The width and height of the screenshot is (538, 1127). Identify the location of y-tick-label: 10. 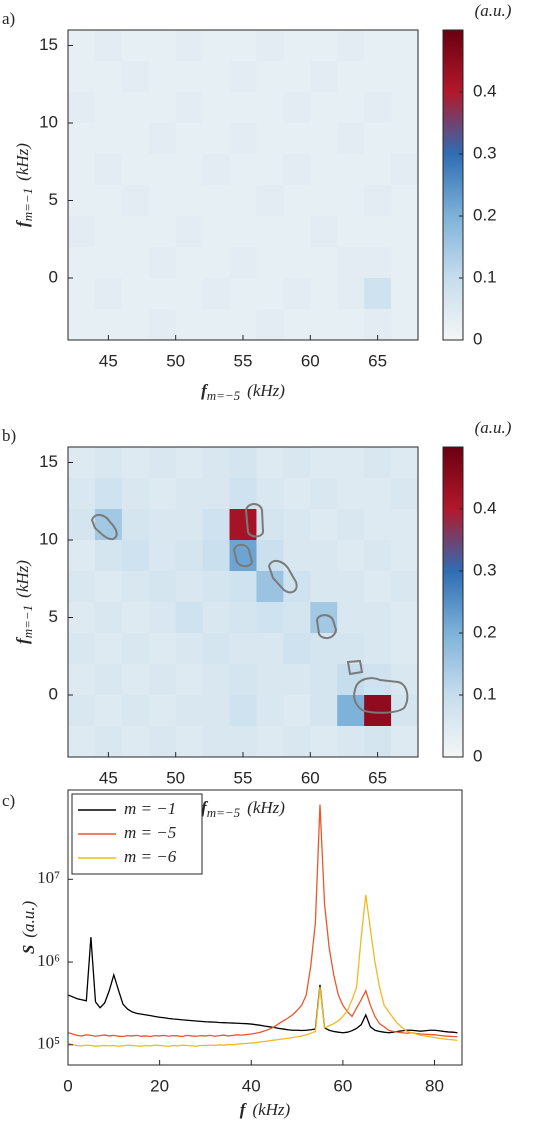
(48, 538).